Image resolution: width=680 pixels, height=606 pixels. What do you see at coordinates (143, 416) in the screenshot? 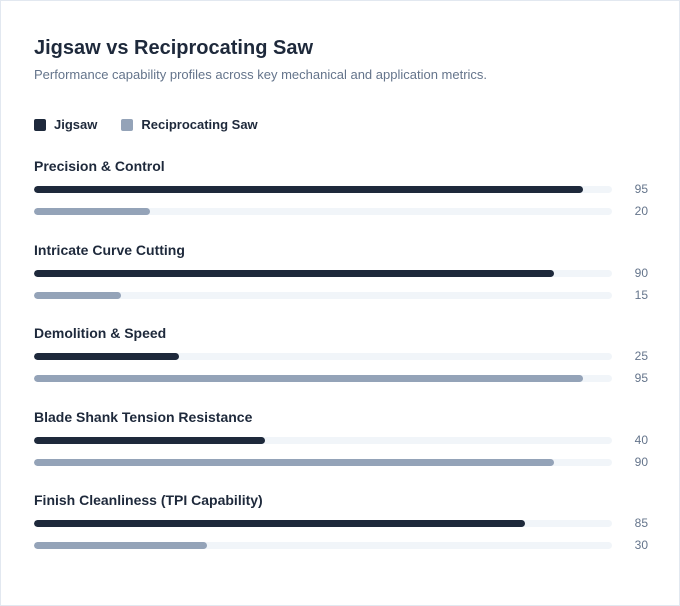
I see `metric-label: Blade Shank Tension Resistance` at bounding box center [143, 416].